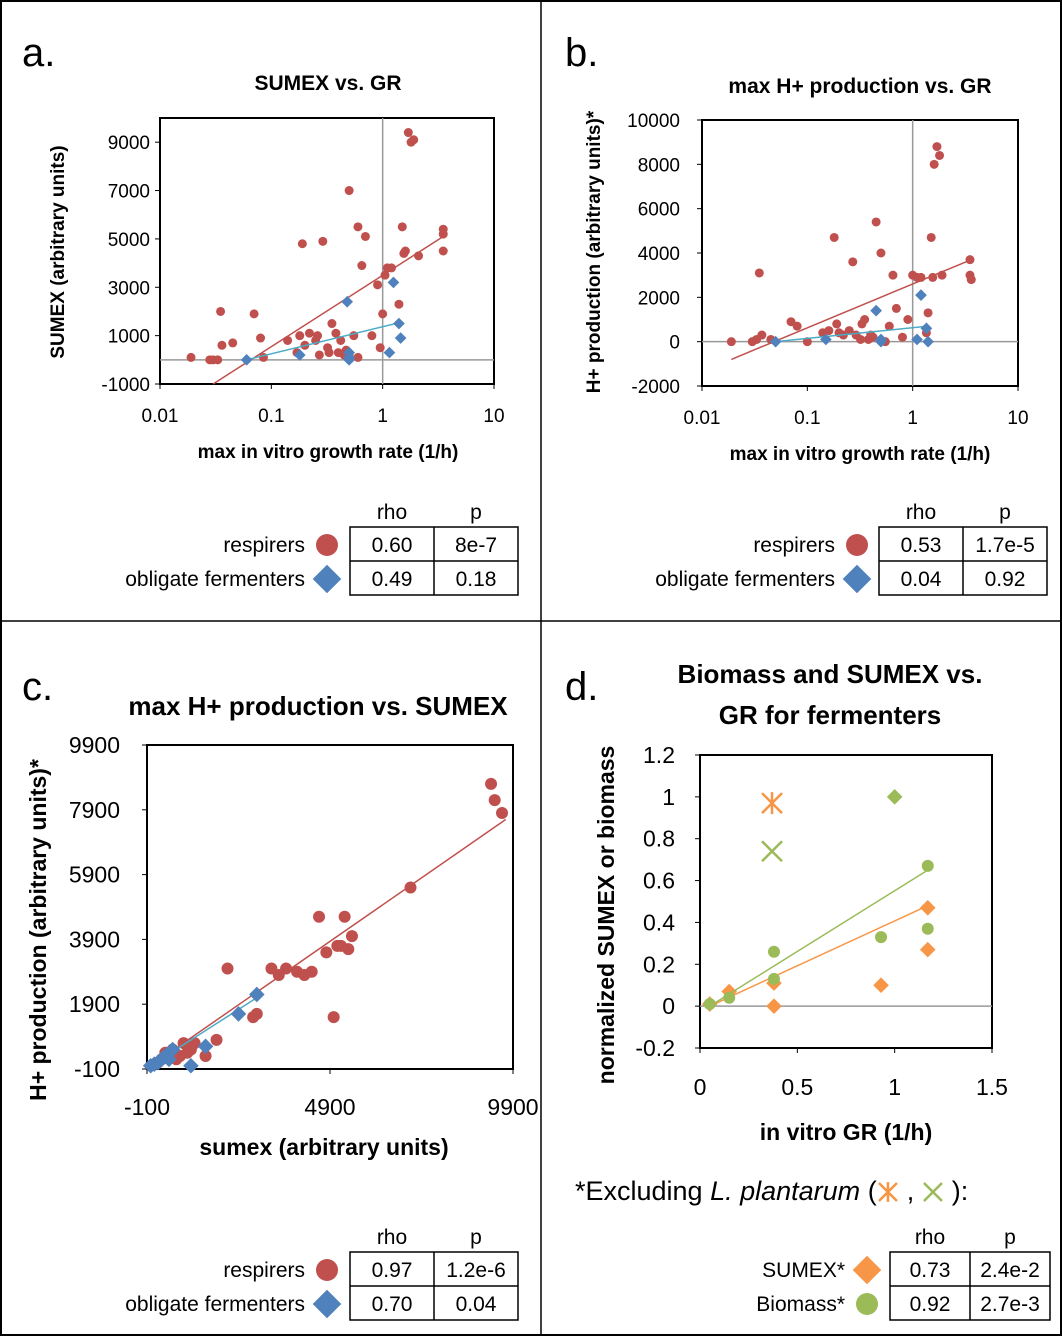 The width and height of the screenshot is (1062, 1336). I want to click on stats-p: 0.92, so click(1005, 579).